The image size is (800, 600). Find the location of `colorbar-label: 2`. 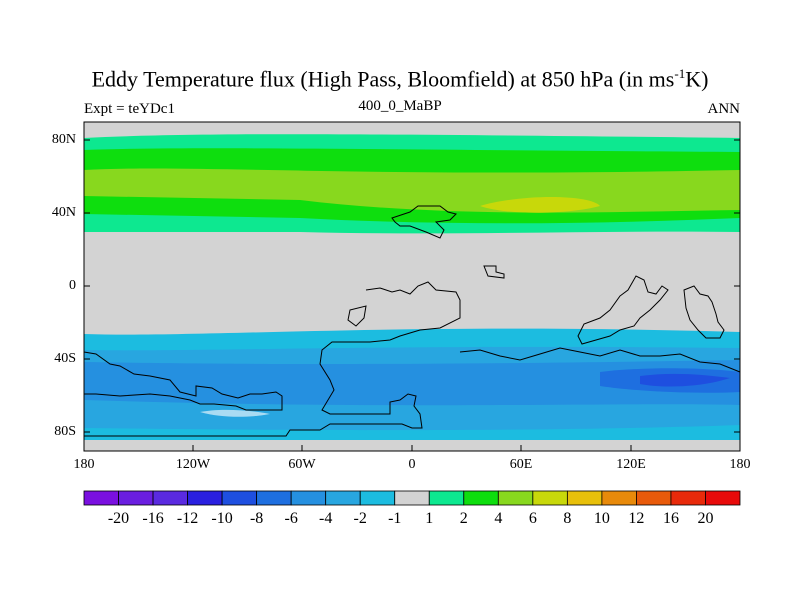

colorbar-label: 2 is located at coordinates (463, 518).